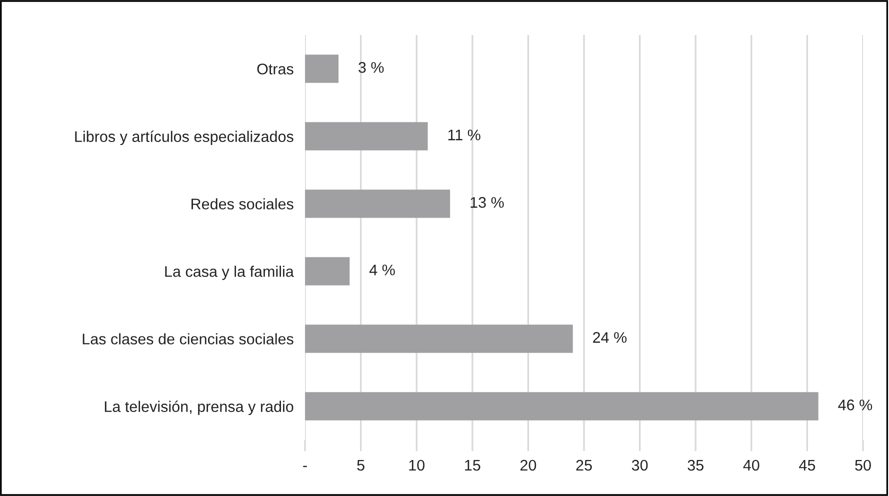 Image resolution: width=889 pixels, height=496 pixels. Describe the element at coordinates (640, 465) in the screenshot. I see `x-tick-label: 30` at that location.